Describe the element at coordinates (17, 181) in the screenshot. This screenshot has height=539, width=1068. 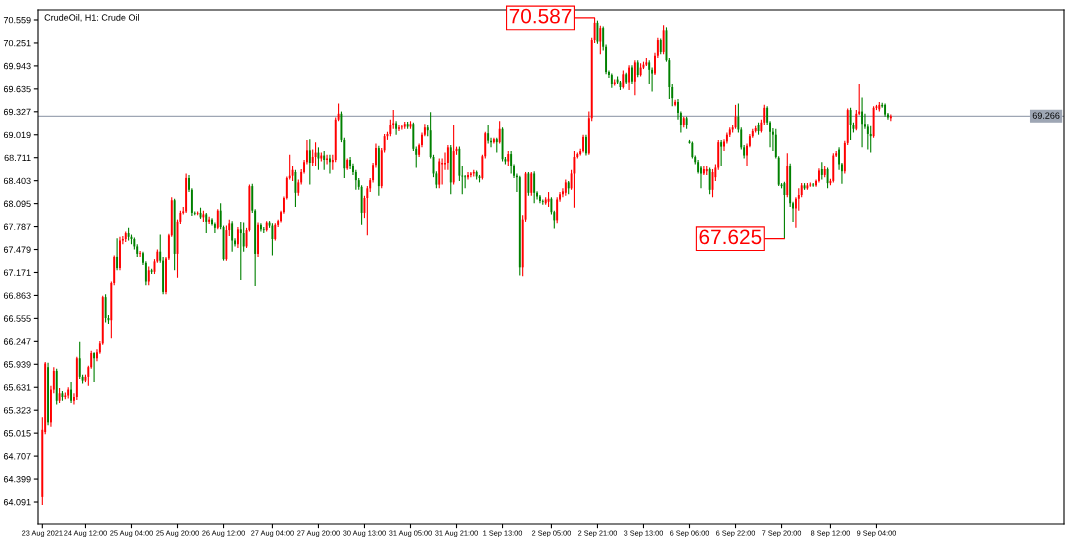
I see `y-tick-label: 68.403` at that location.